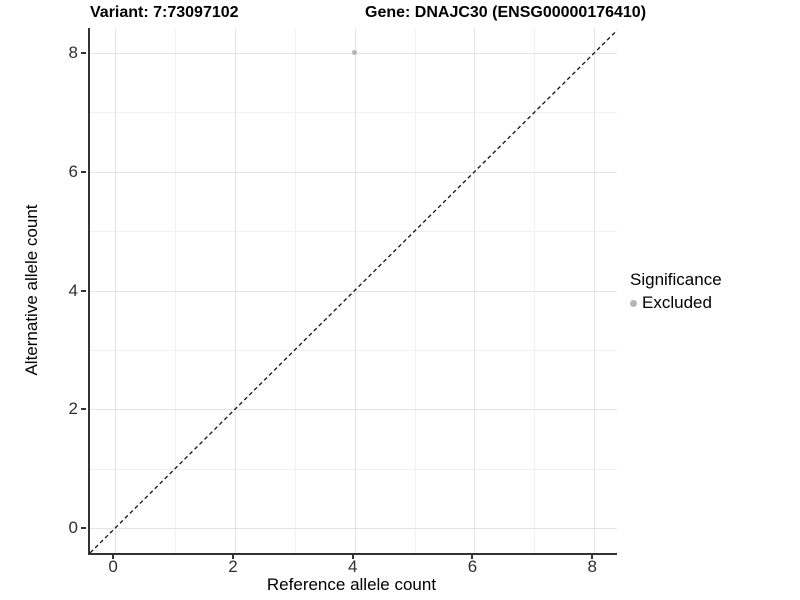  Describe the element at coordinates (73, 290) in the screenshot. I see `y-tick-label: 4` at that location.